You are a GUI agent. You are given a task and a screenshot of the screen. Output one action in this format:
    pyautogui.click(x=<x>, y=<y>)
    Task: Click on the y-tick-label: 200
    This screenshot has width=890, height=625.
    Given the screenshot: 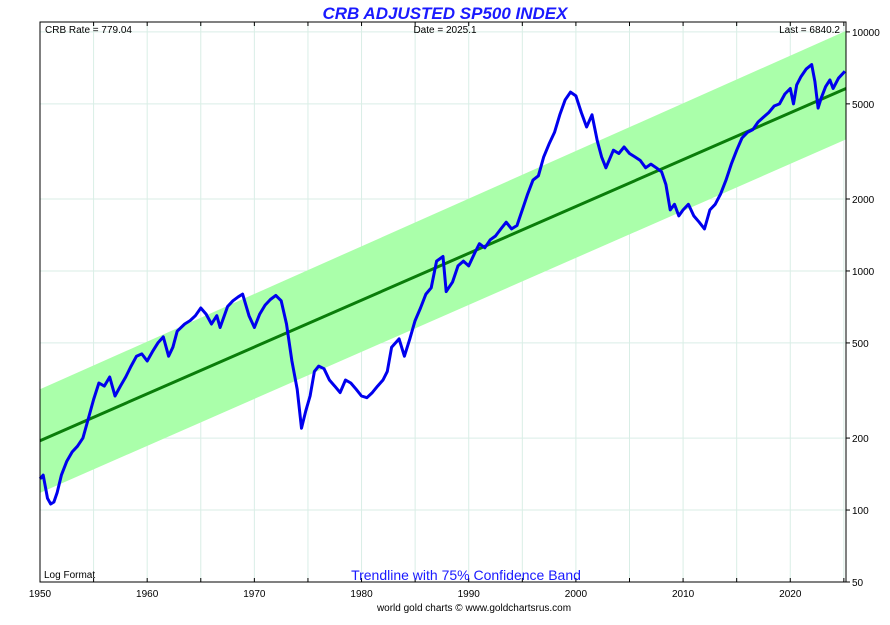 What is the action you would take?
    pyautogui.click(x=860, y=439)
    